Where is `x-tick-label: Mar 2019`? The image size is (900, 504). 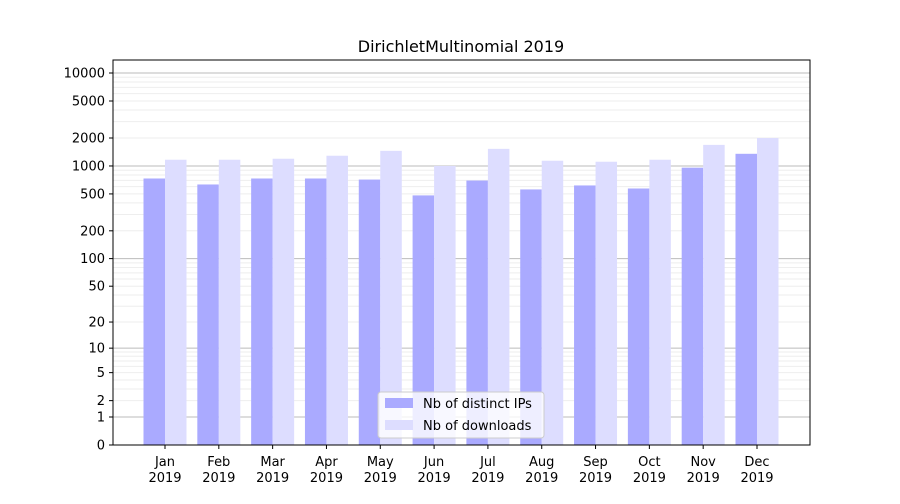
x-tick-label: Mar 2019 is located at coordinates (272, 470).